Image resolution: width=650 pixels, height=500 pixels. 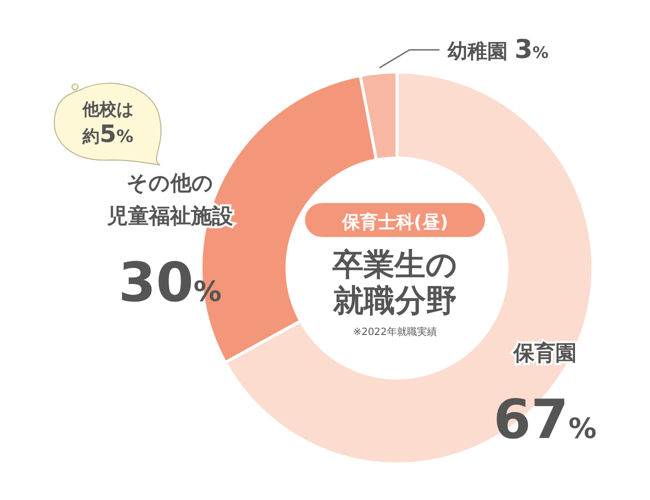 I want to click on slice-label: 幼稚園, so click(x=480, y=50).